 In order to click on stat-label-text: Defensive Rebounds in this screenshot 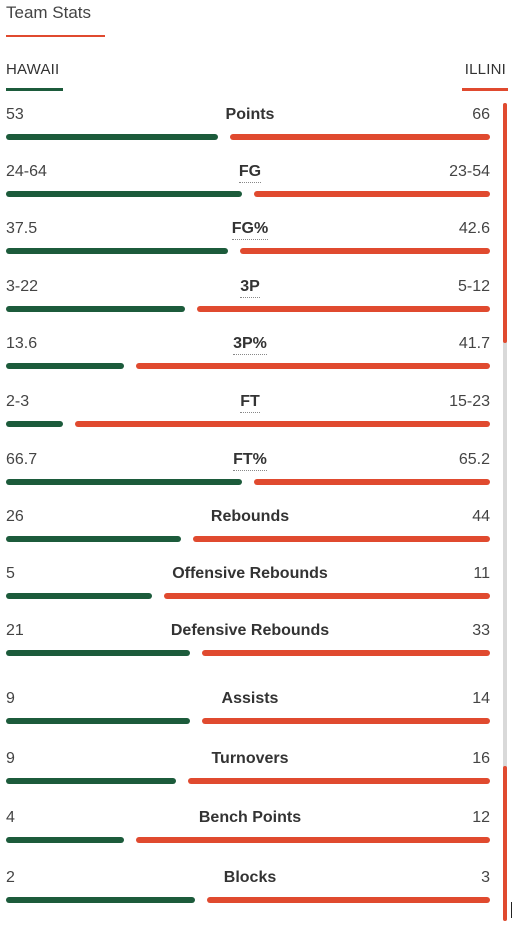, I will do `click(250, 630)`.